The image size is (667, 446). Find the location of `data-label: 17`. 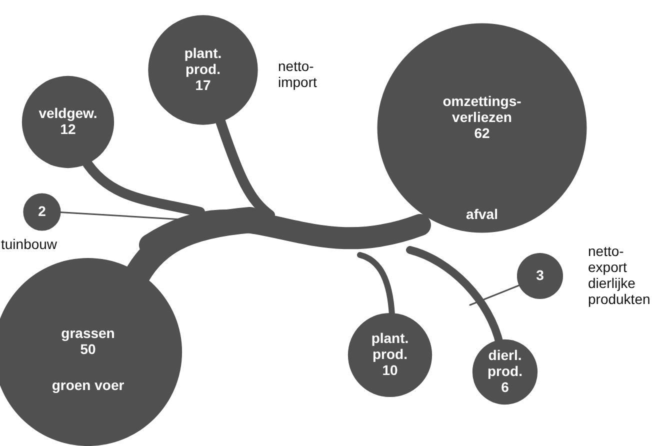

data-label: 17 is located at coordinates (203, 84).